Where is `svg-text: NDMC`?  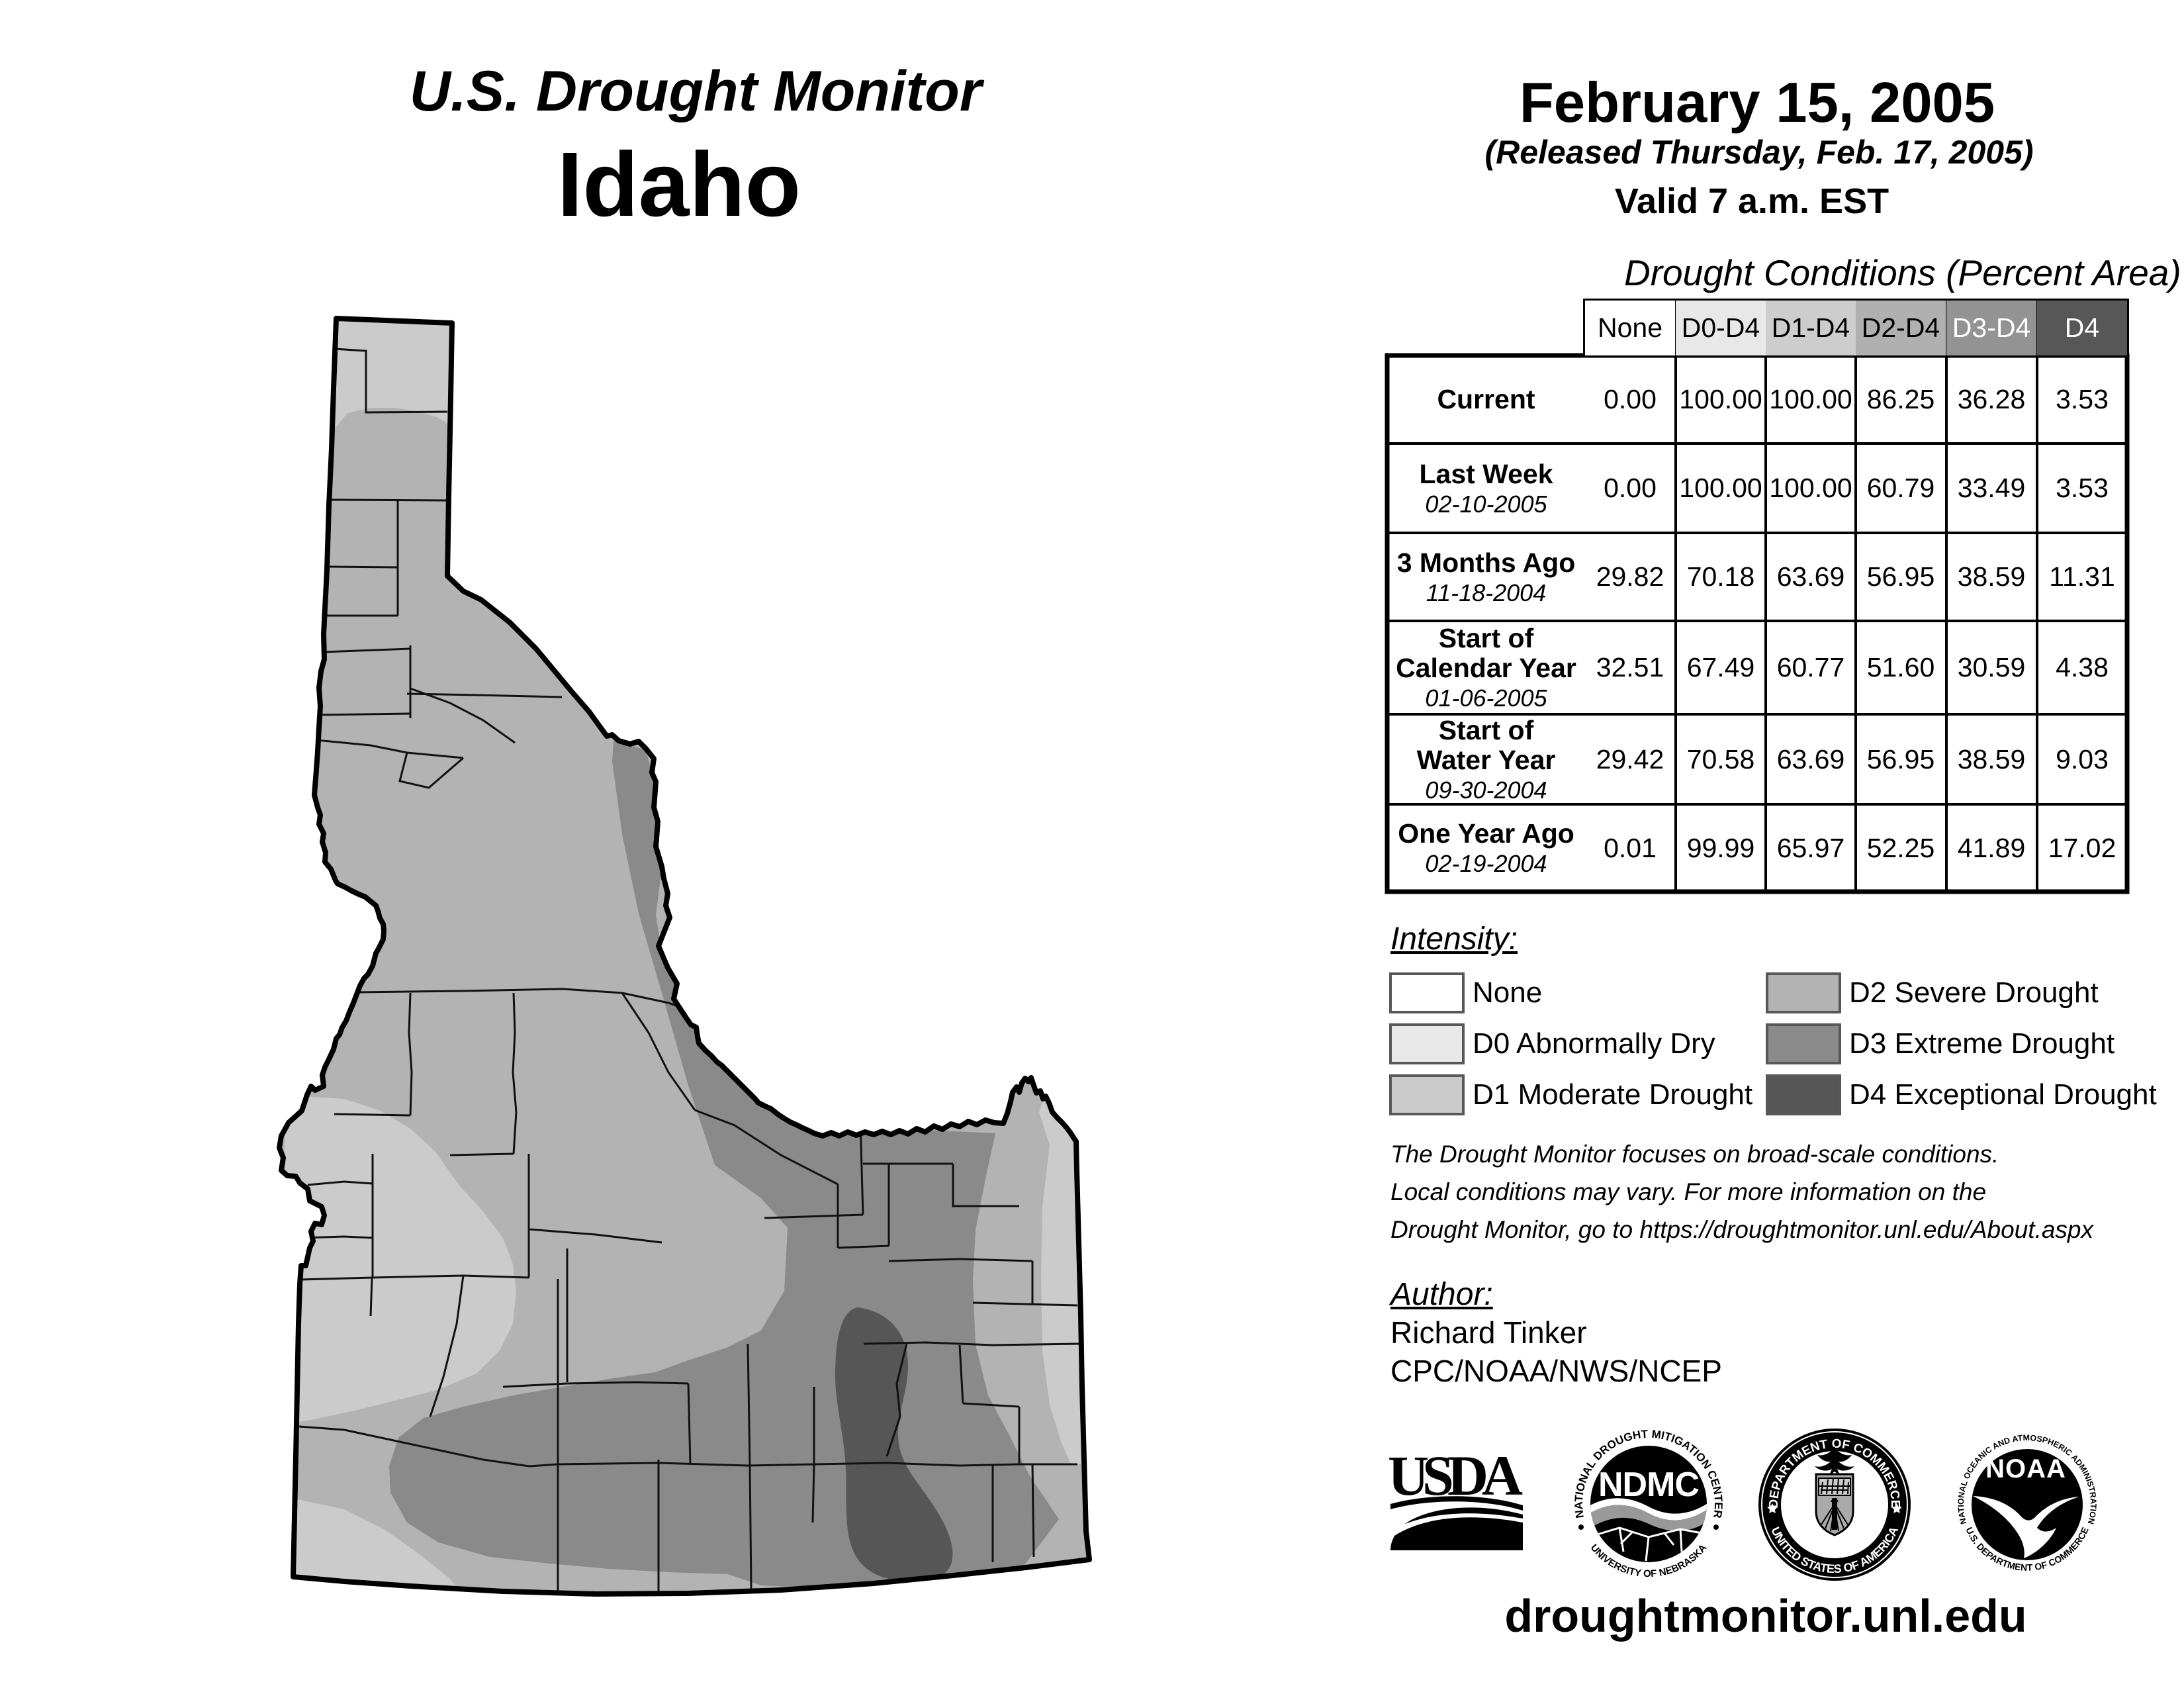
svg-text: NDMC is located at coordinates (1649, 1485).